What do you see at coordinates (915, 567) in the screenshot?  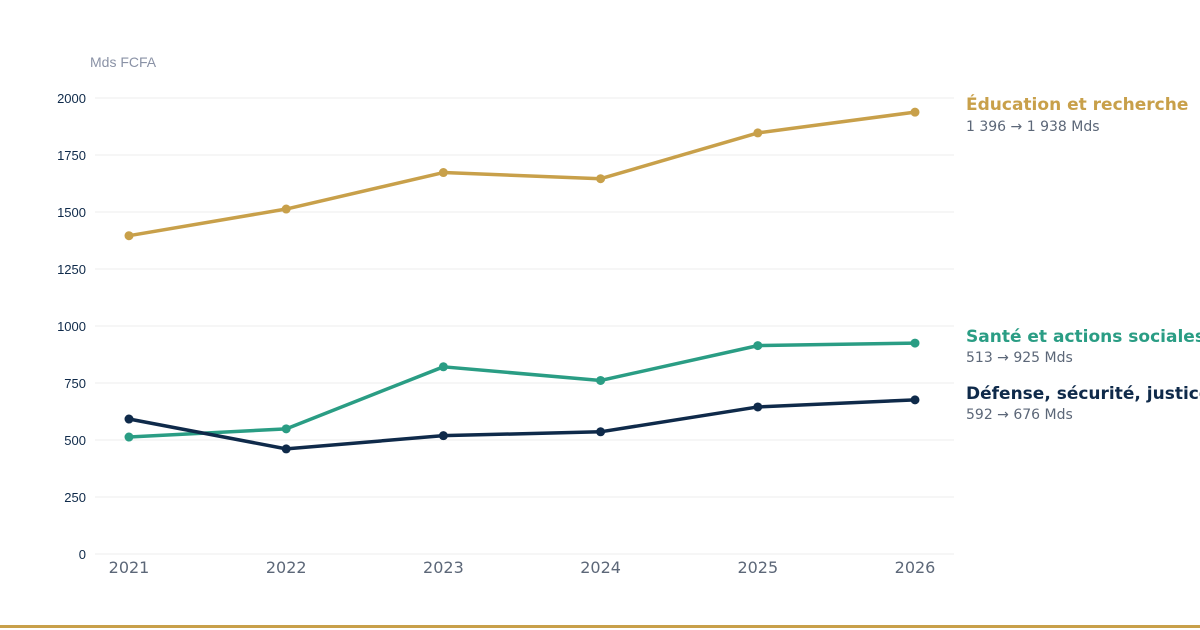 I see `x-tick-label: 2026` at bounding box center [915, 567].